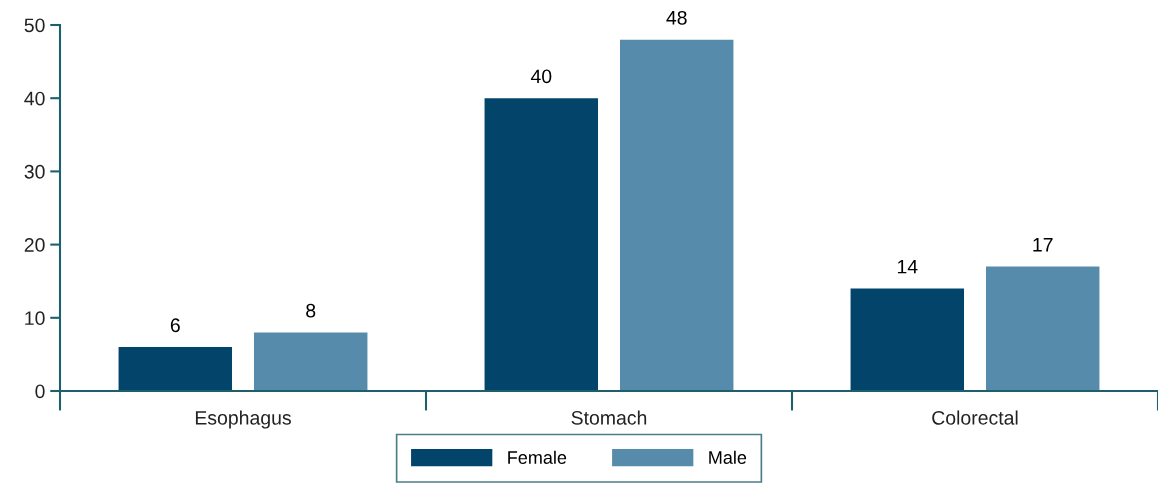 Image resolution: width=1158 pixels, height=491 pixels. Describe the element at coordinates (609, 417) in the screenshot. I see `x-tick-label: Stomach` at that location.